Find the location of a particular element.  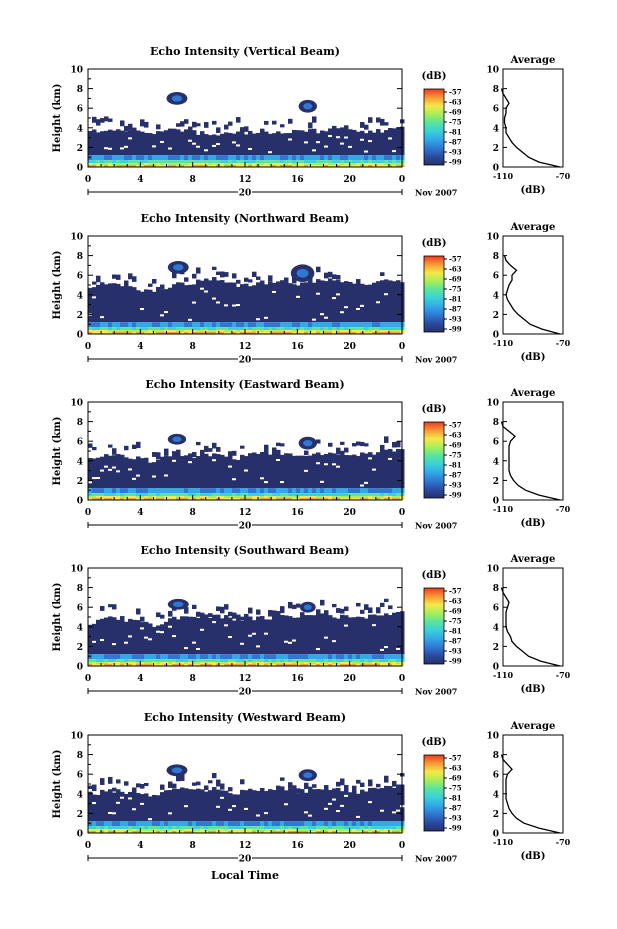

x-axis-label-local-time: Local Time is located at coordinates (245, 875).